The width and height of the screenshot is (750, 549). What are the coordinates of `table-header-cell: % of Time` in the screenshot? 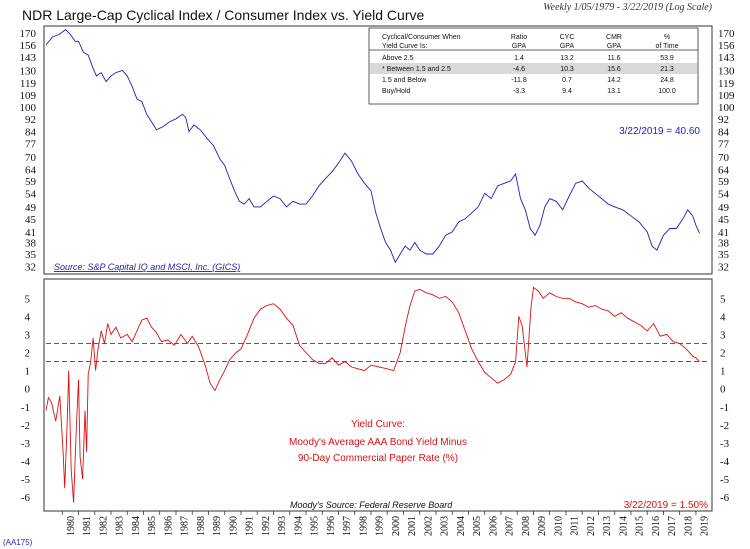 It's located at (667, 42).